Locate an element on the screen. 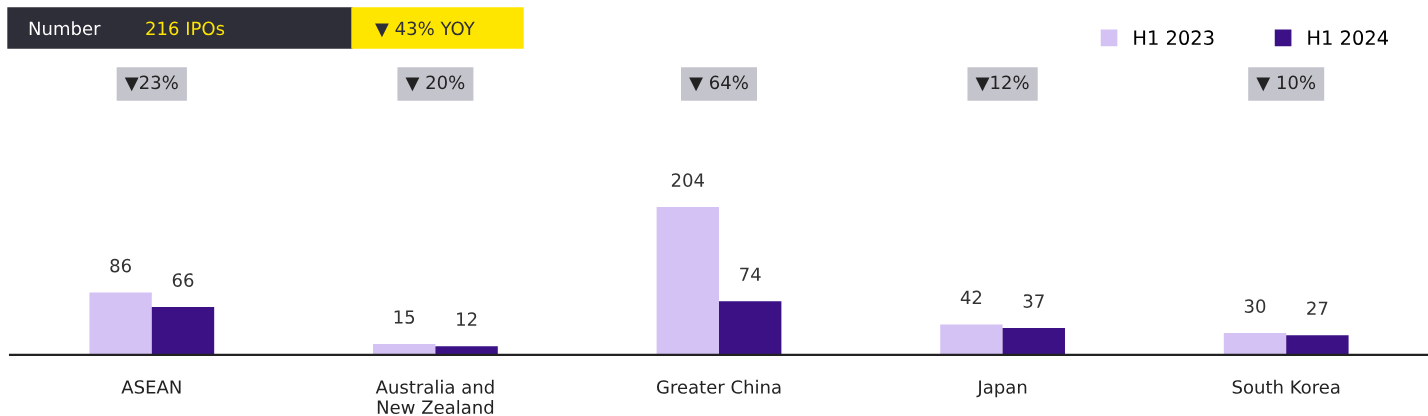 This screenshot has height=416, width=1428. x-tick-label: Japan is located at coordinates (1001, 389).